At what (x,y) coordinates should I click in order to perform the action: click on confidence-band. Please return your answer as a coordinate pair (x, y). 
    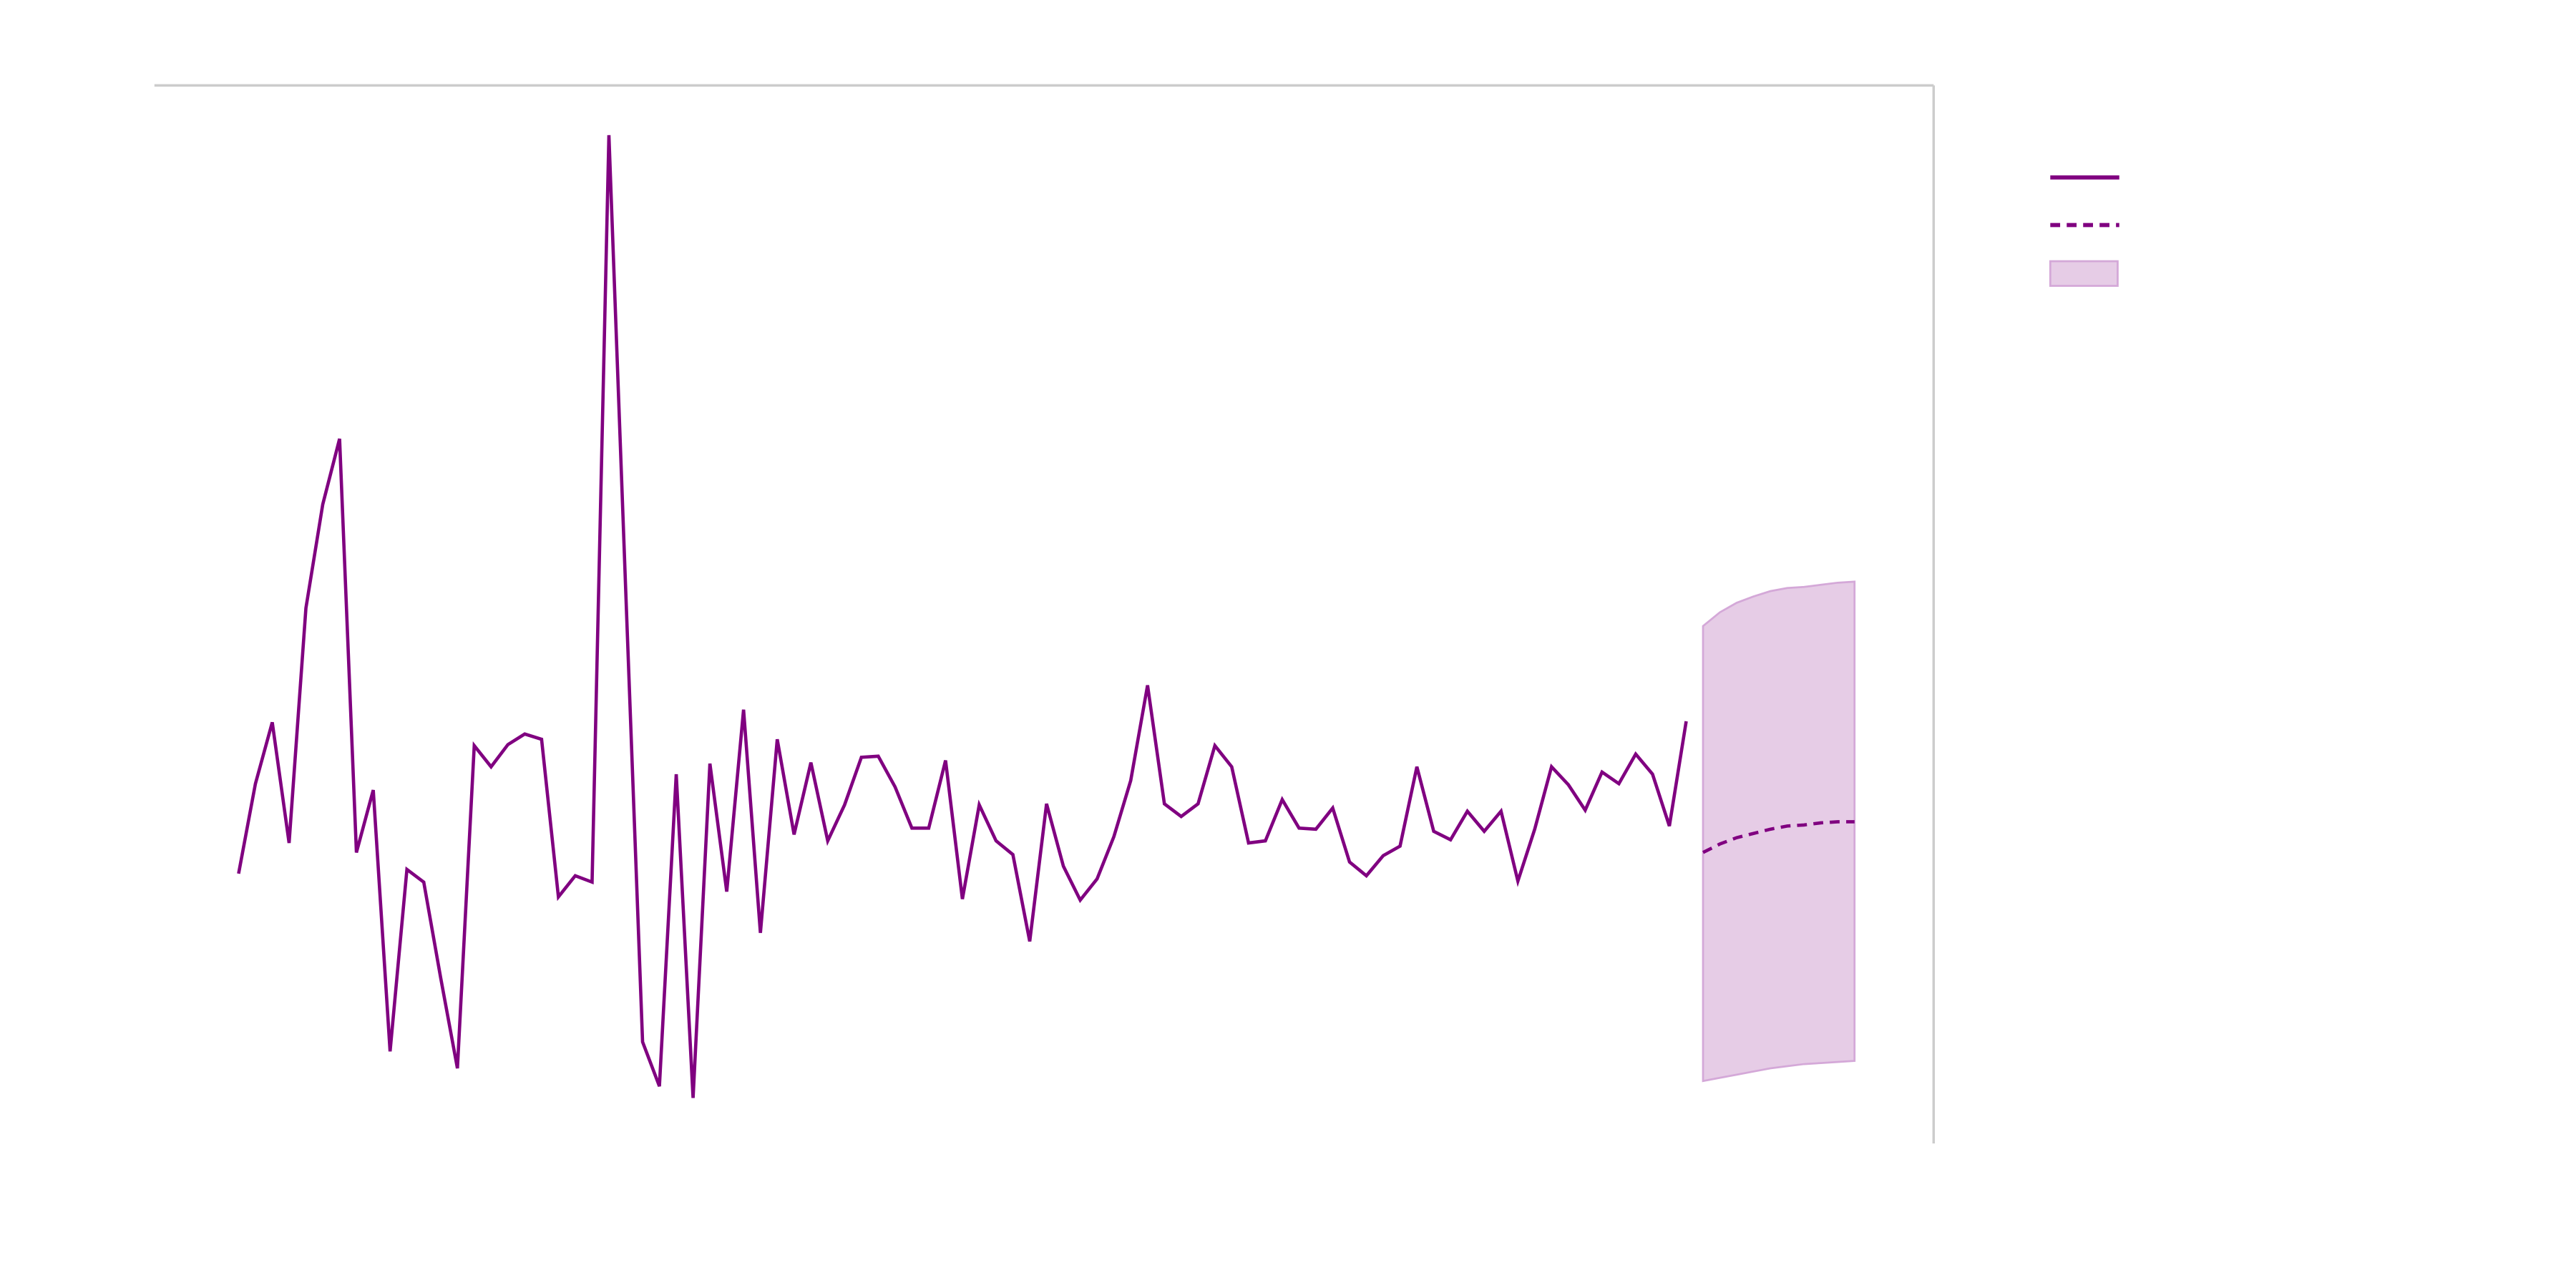
    Looking at the image, I should click on (1779, 831).